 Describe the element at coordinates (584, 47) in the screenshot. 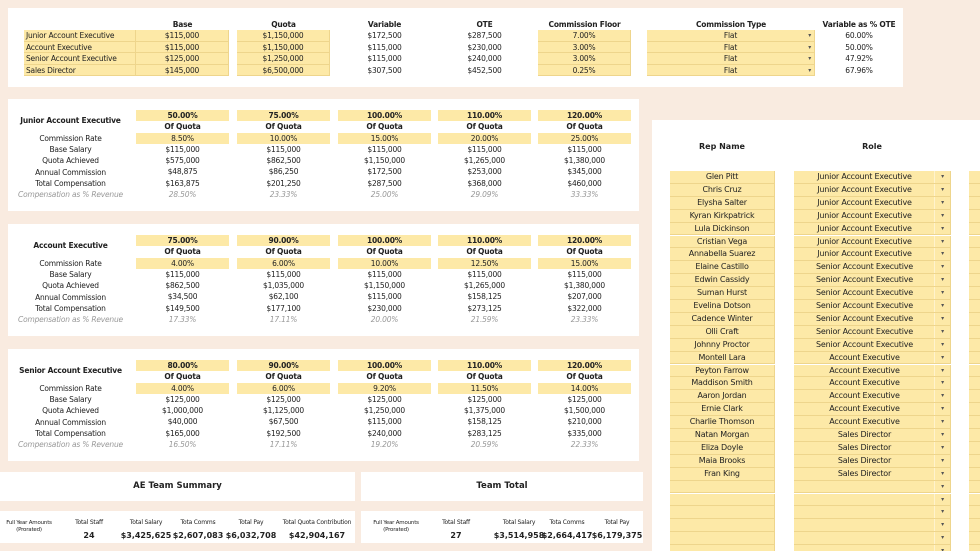

I see `commission-floor-cell: 3.00%` at that location.